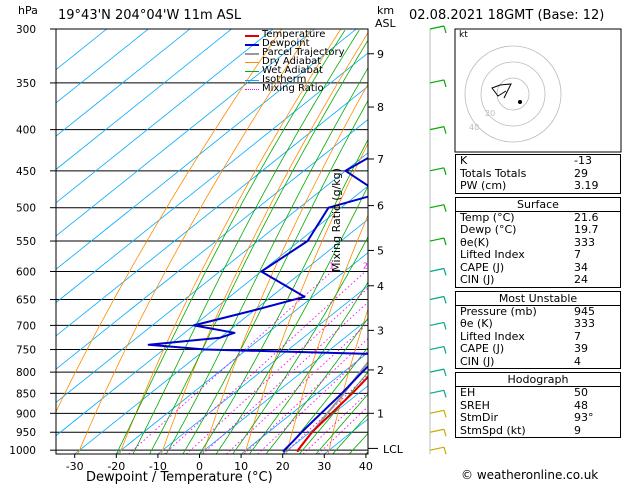 The image size is (629, 486). I want to click on hodograph-ring-label: 40, so click(474, 127).